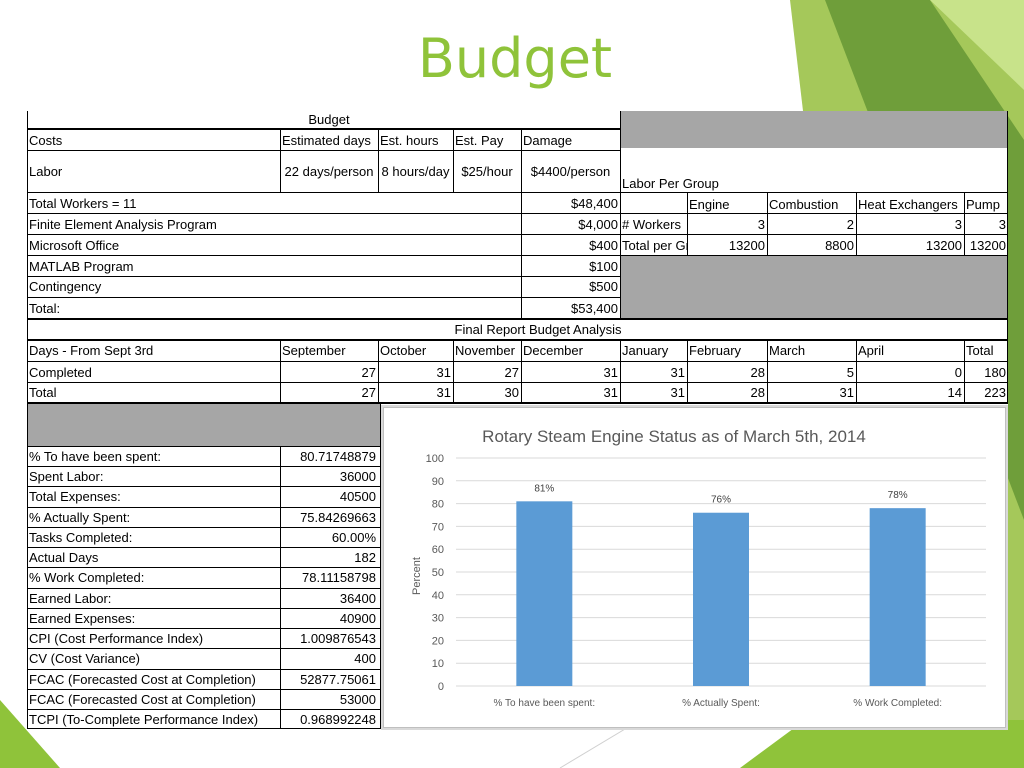  Describe the element at coordinates (365, 557) in the screenshot. I see `metric-value: 182` at that location.